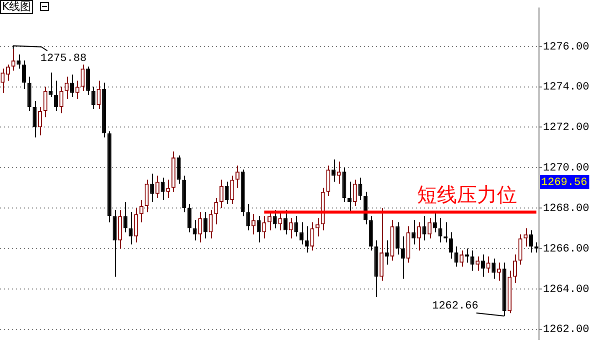 Image resolution: width=597 pixels, height=347 pixels. Describe the element at coordinates (566, 290) in the screenshot. I see `y-tick-label: 1264.00` at that location.